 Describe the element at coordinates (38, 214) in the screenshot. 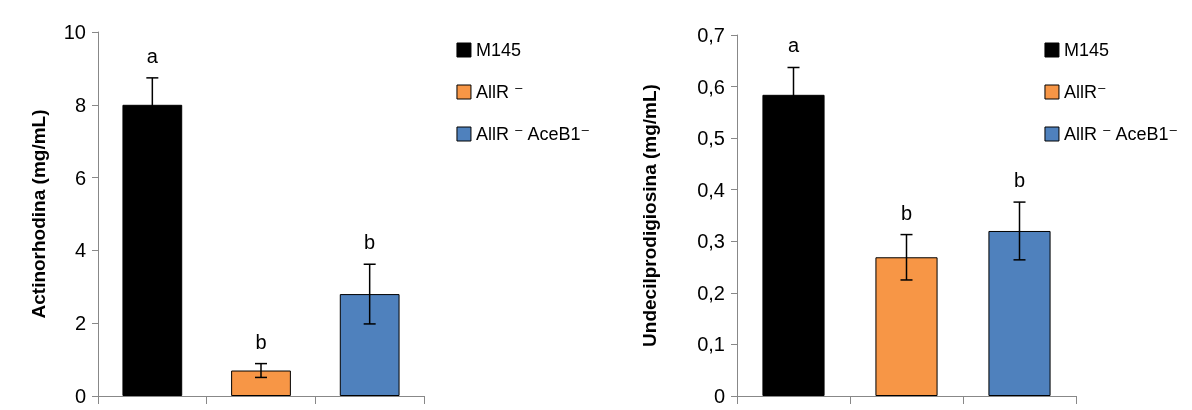

I see `y-axis-title: Actinorhodina (mg/mL)` at that location.